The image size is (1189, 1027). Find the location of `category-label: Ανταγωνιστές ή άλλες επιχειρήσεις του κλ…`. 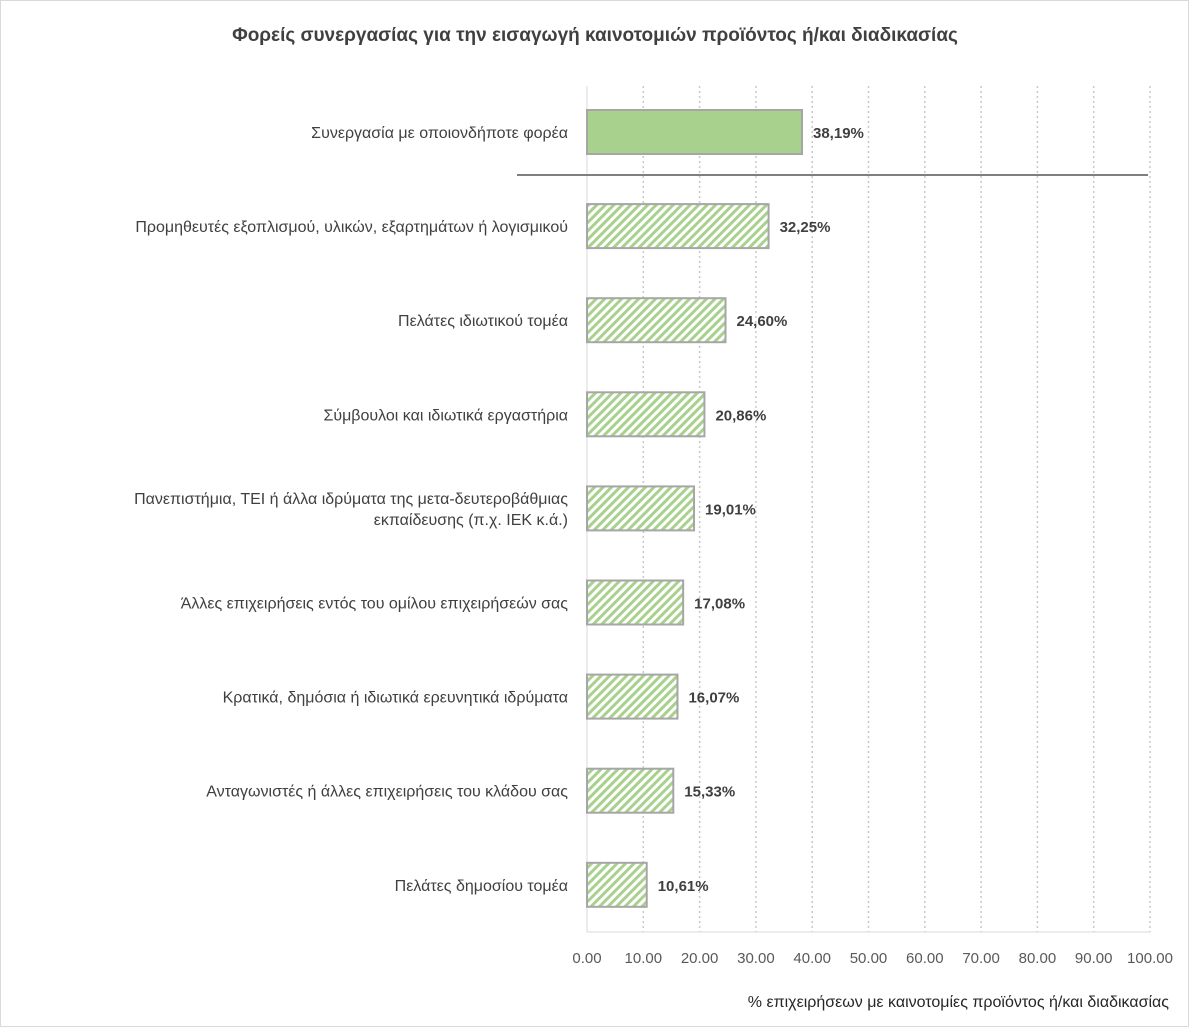

category-label: Ανταγωνιστές ή άλλες επιχειρήσεις του κλ… is located at coordinates (387, 792).